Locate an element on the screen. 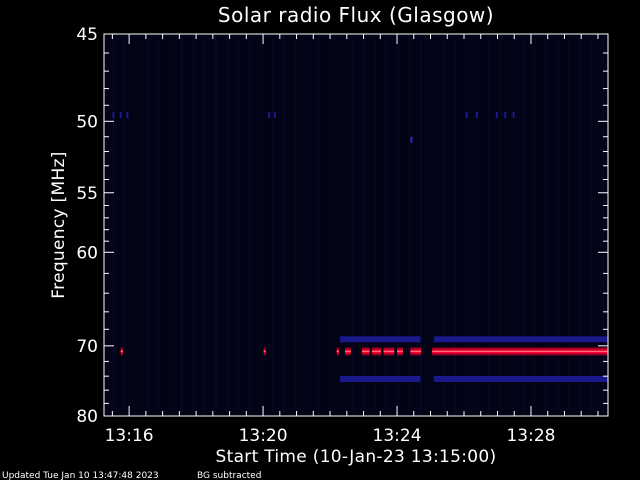 This screenshot has height=480, width=640. chart-title: Solar radio Flux (Glasgow) is located at coordinates (356, 15).